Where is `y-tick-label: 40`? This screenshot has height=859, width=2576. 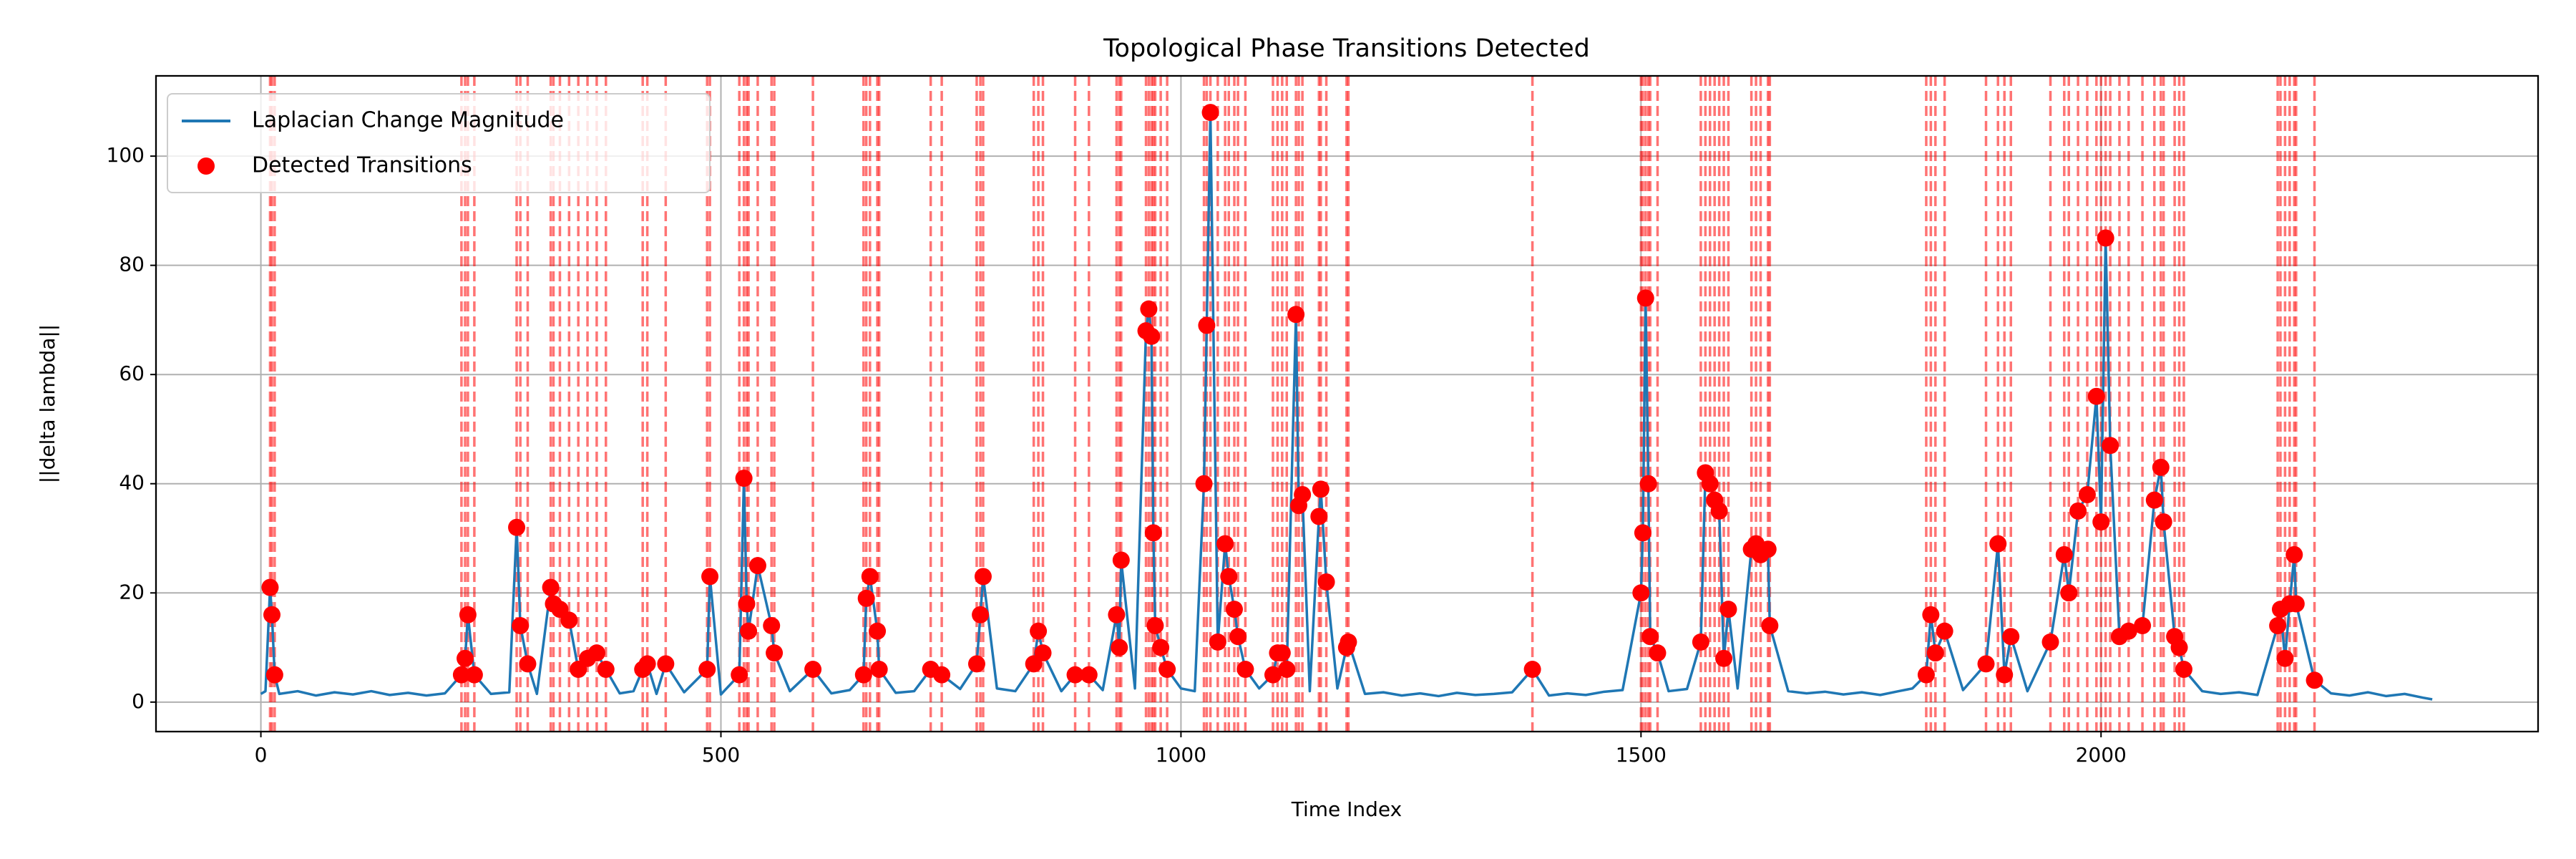 y-tick-label: 40 is located at coordinates (132, 483).